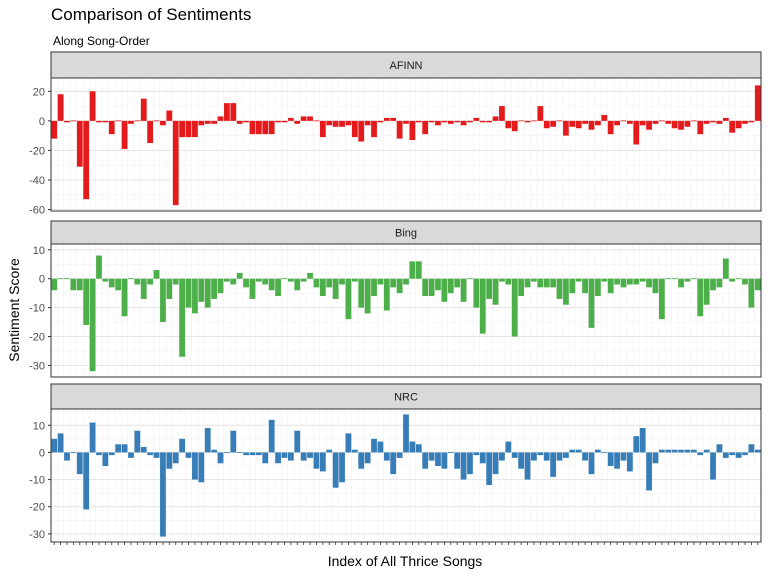 Image resolution: width=768 pixels, height=576 pixels. I want to click on y-tick-label: -60, so click(37, 211).